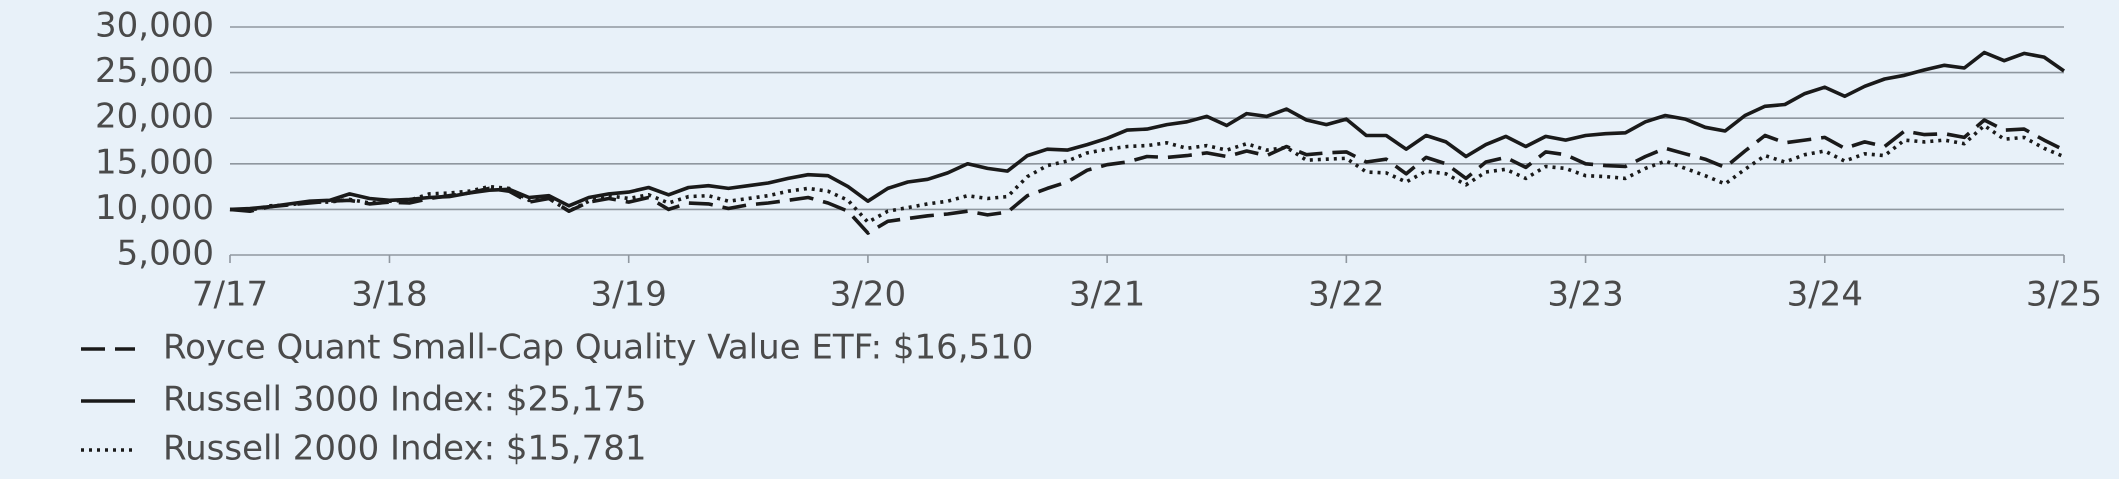 This screenshot has width=2119, height=479. I want to click on x-tick-label: 3/23, so click(1585, 295).